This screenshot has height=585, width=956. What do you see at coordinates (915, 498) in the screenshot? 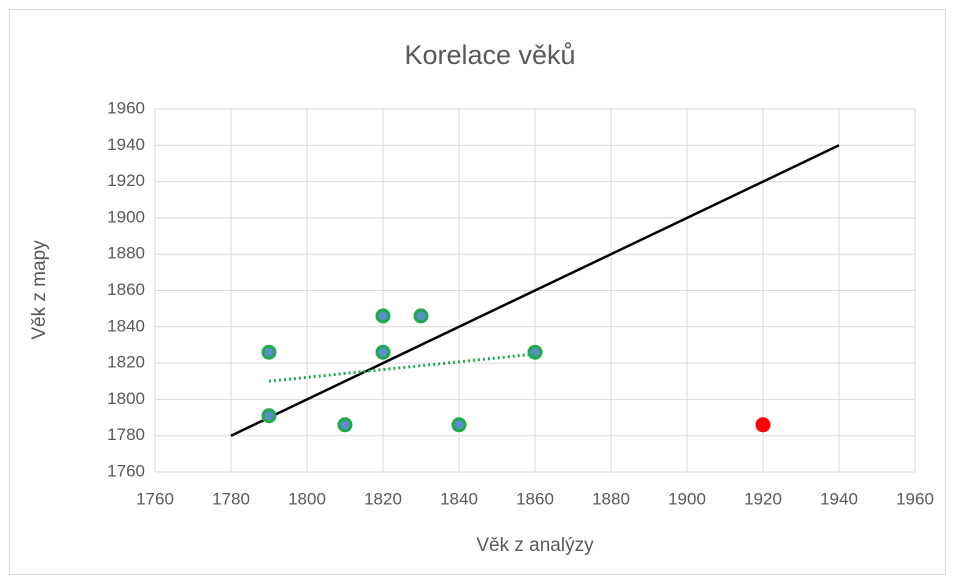
I see `x-tick-label: 1960` at bounding box center [915, 498].